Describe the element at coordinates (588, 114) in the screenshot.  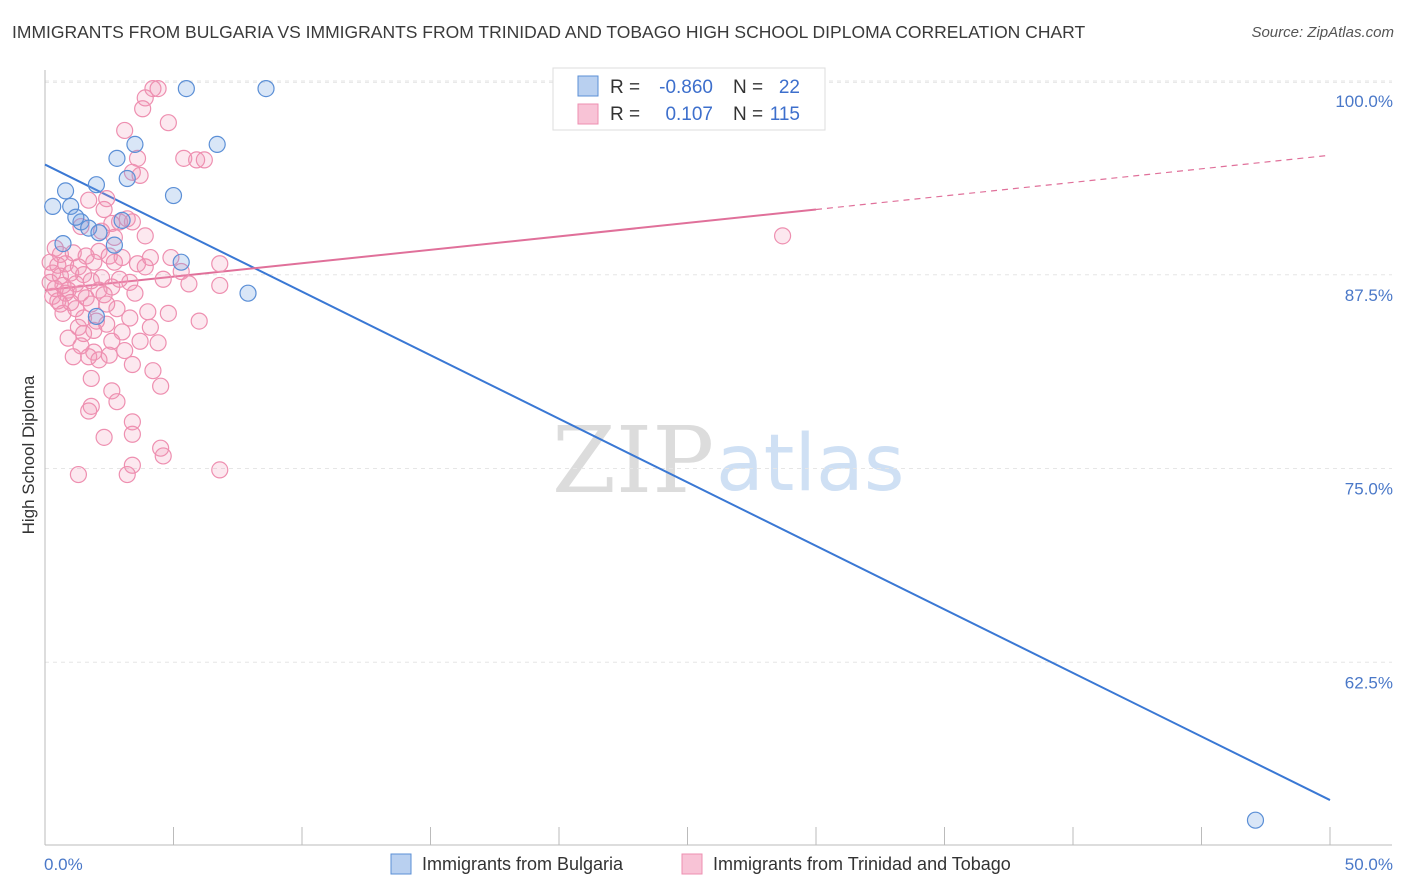
I see `legend-swatch-trinidad` at that location.